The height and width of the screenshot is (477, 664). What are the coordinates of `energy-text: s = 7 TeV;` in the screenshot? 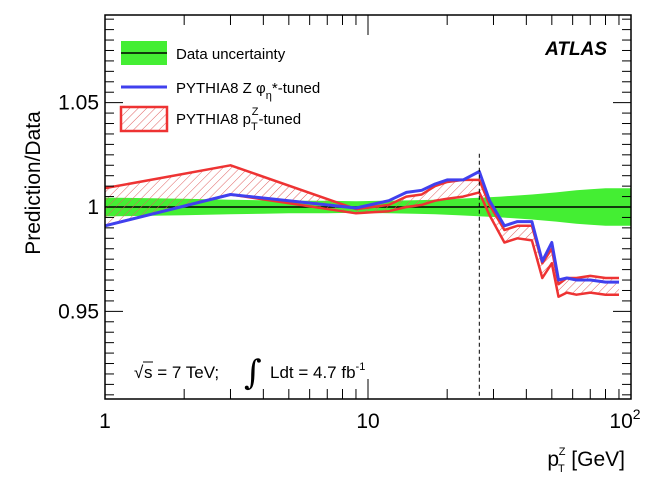 It's located at (181, 372).